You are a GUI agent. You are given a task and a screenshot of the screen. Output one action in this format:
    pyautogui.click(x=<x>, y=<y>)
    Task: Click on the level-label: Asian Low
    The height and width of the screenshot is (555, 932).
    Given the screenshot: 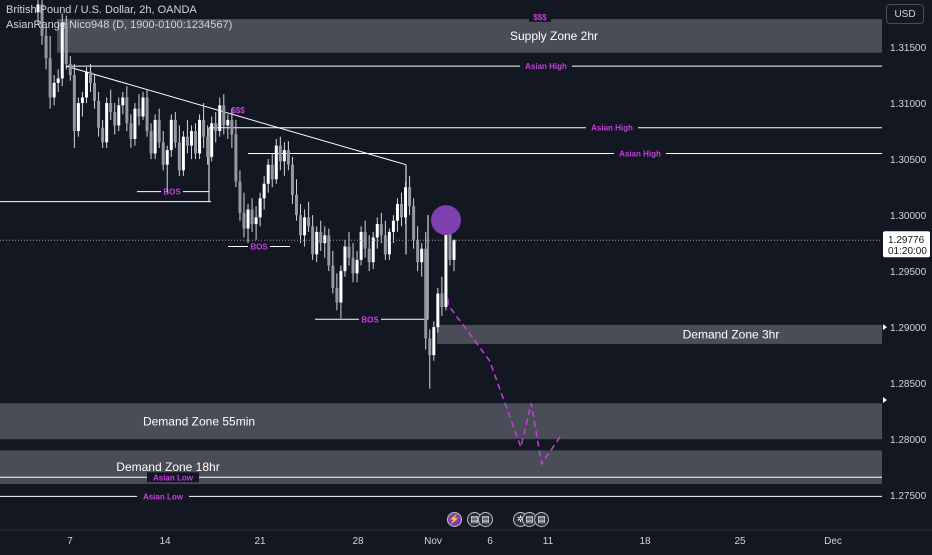 What is the action you would take?
    pyautogui.click(x=163, y=496)
    